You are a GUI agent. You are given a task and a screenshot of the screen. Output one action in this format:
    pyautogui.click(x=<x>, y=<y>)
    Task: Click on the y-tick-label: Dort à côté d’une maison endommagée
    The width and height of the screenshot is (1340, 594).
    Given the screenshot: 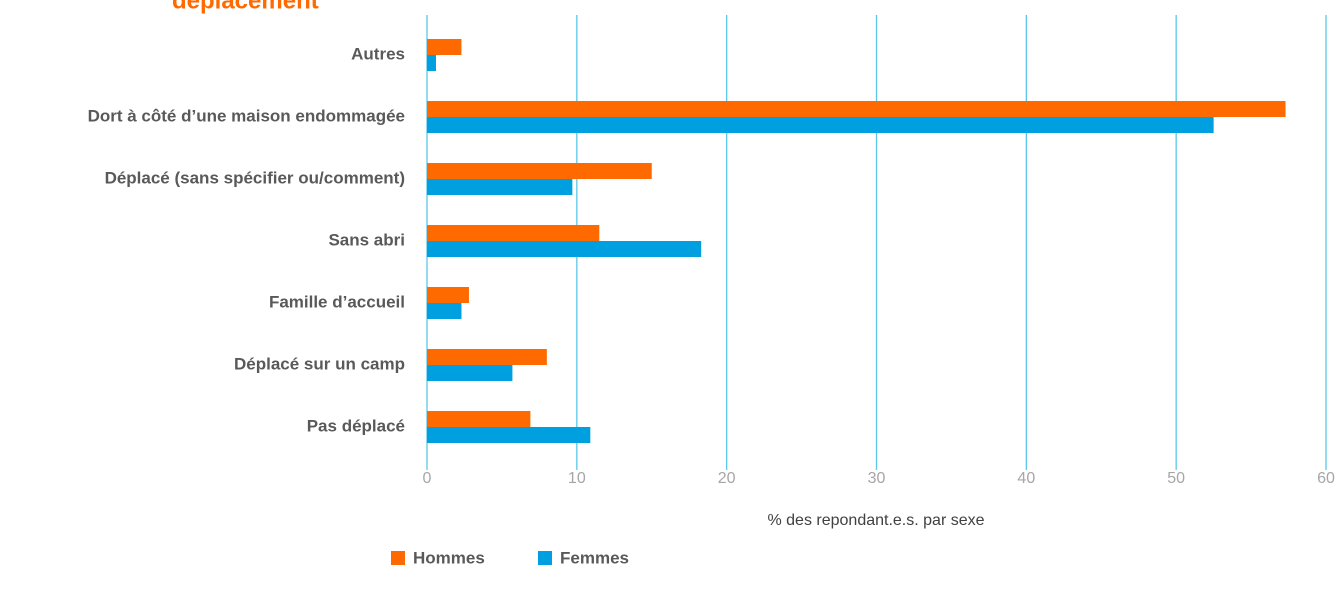 What is the action you would take?
    pyautogui.click(x=246, y=115)
    